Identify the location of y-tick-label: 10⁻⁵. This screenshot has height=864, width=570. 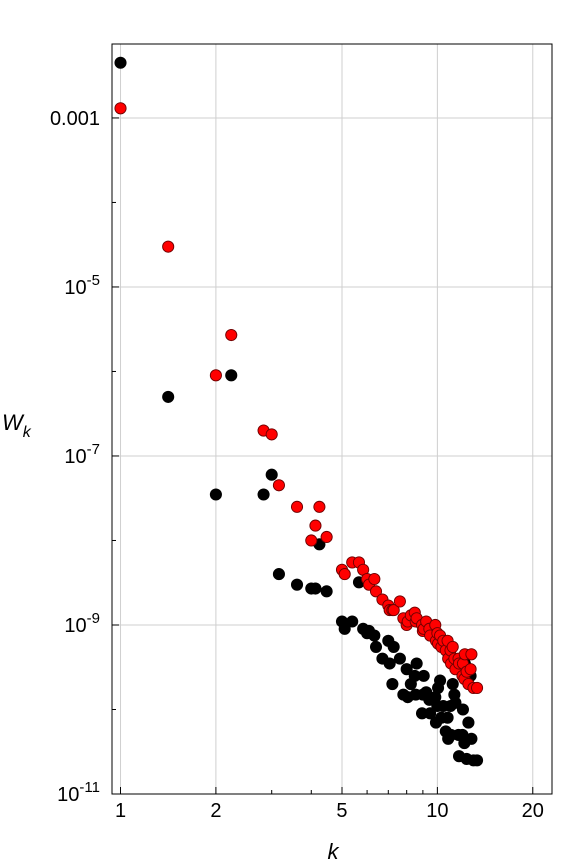
(82, 285).